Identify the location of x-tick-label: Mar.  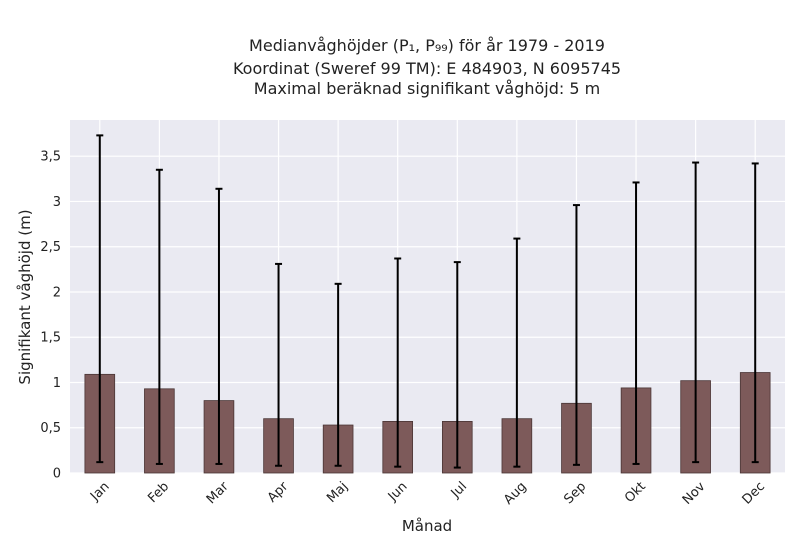
(218, 493).